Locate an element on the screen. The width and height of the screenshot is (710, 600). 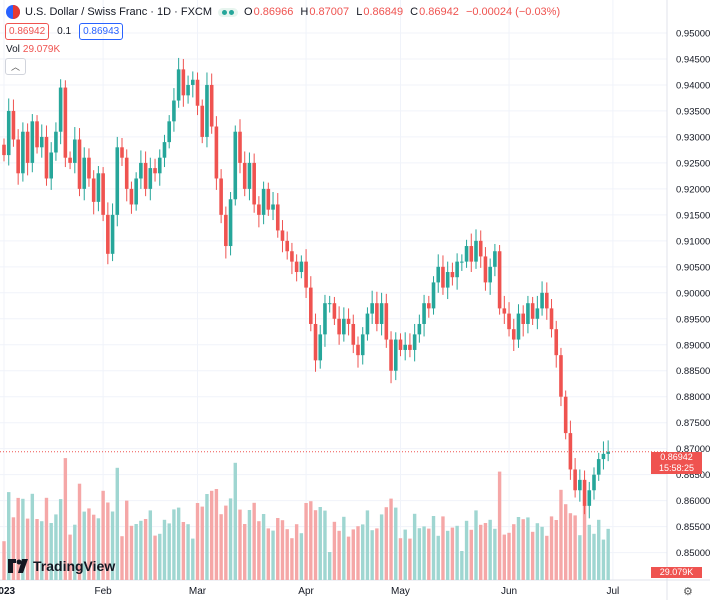
y-tick-label: 0.93000 is located at coordinates (693, 137).